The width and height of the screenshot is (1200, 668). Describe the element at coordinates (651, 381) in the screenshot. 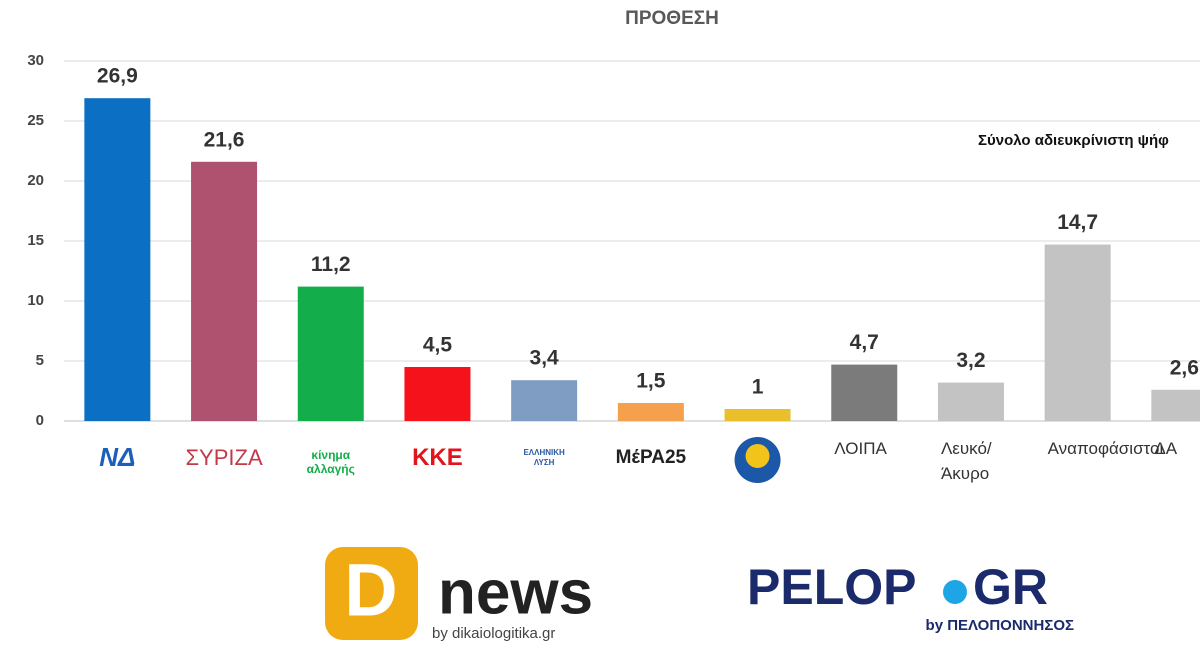

I see `value-label: 1,5` at that location.